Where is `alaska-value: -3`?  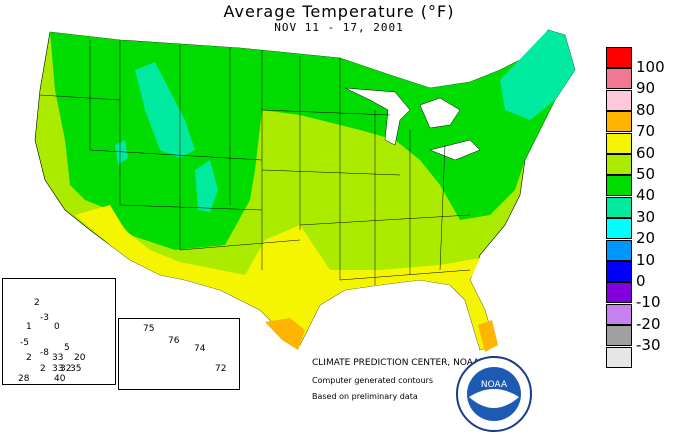 alaska-value: -3 is located at coordinates (44, 318).